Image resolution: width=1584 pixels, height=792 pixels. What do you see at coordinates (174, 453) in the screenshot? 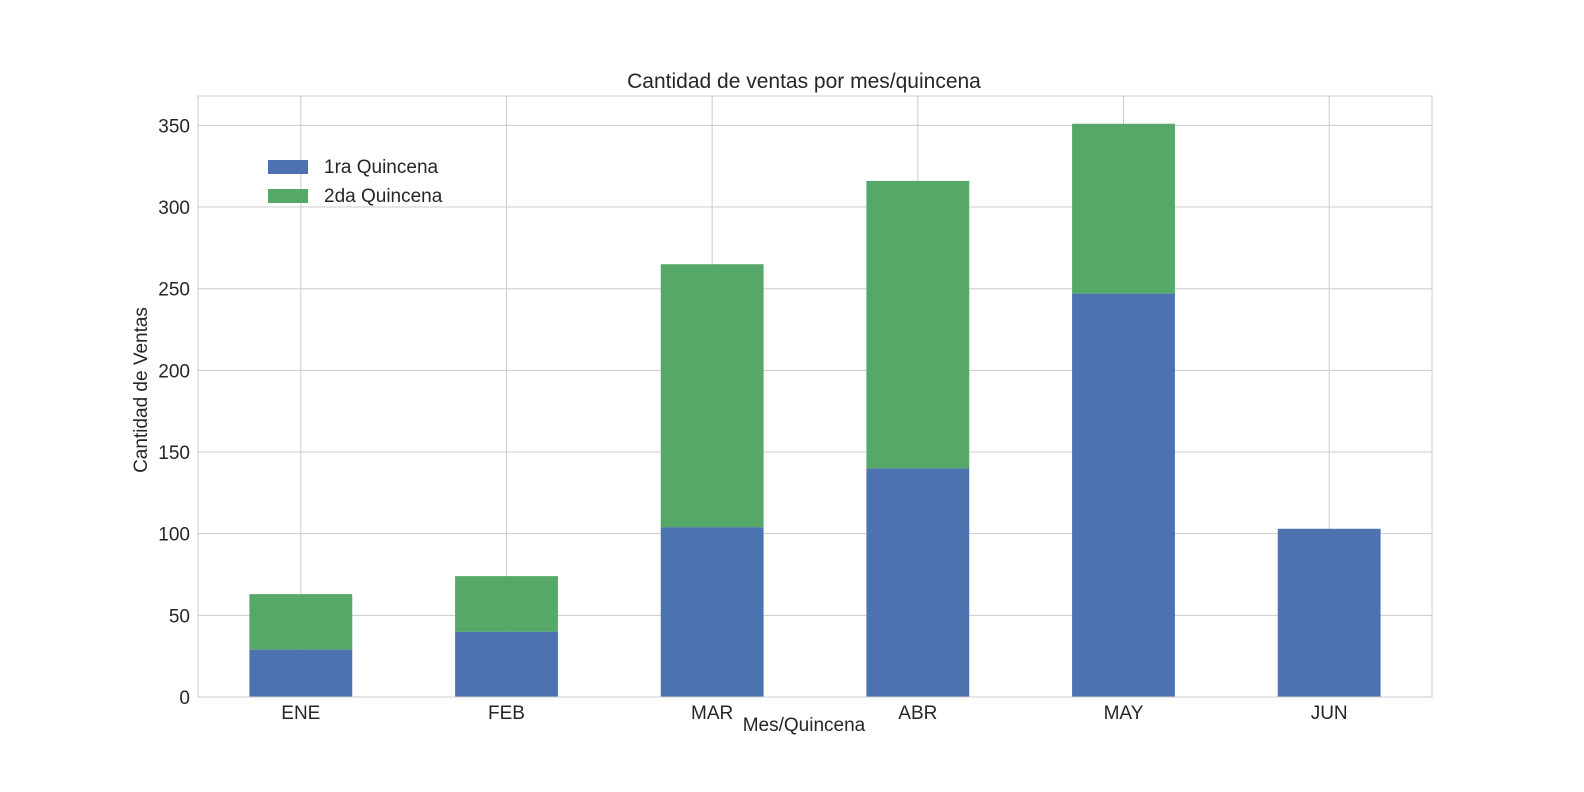
I see `y-tick-label: 150` at bounding box center [174, 453].